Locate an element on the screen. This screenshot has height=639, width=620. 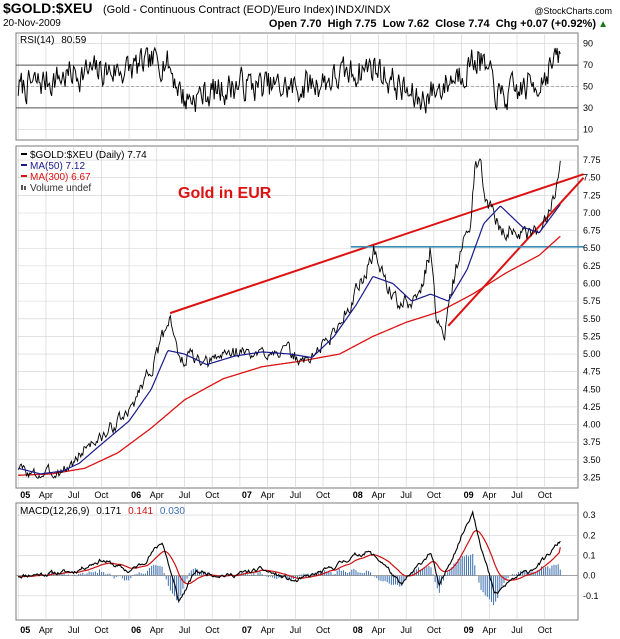
macd-label: MACD(12,26,9) 0.171 0.141 0.030 is located at coordinates (102, 511).